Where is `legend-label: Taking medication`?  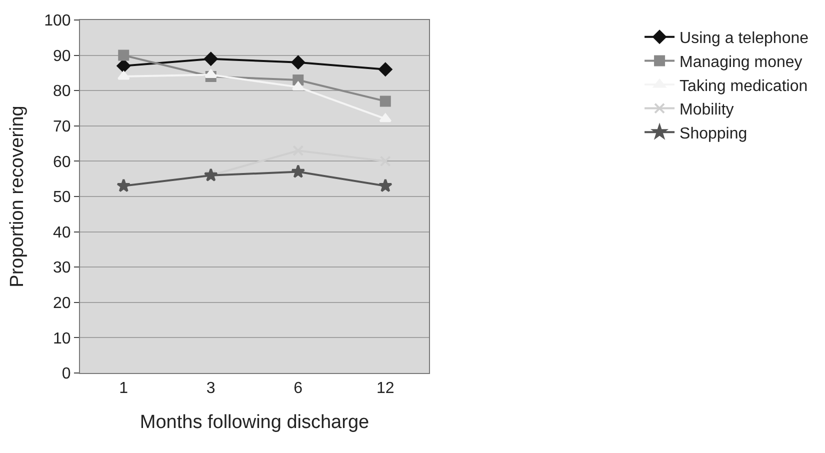 legend-label: Taking medication is located at coordinates (744, 86).